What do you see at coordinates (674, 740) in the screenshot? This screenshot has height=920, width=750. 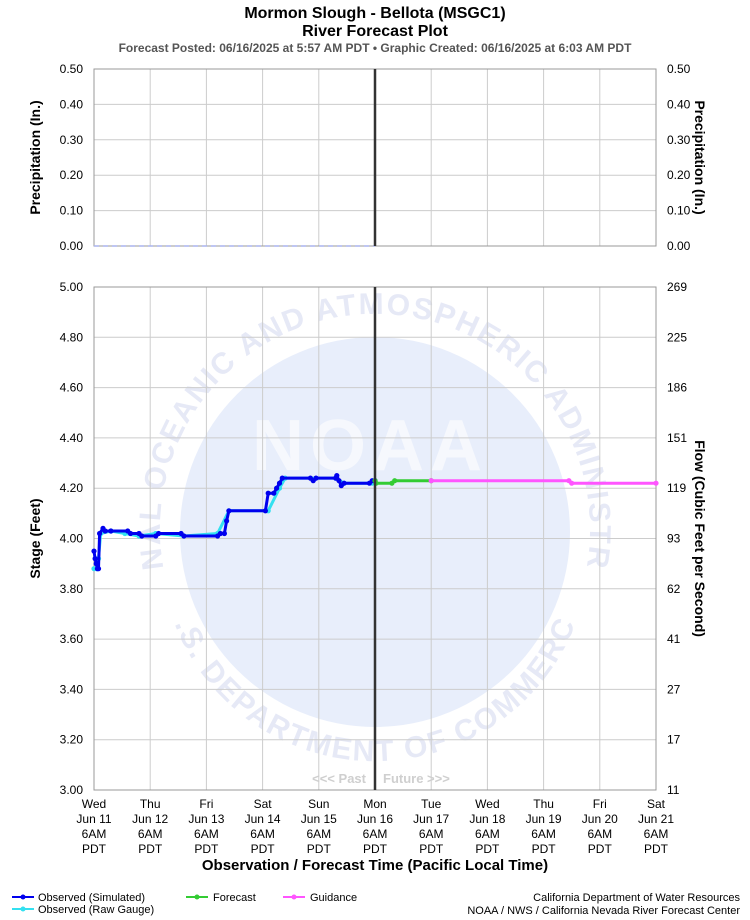 I see `y-tick-label-right: 17` at bounding box center [674, 740].